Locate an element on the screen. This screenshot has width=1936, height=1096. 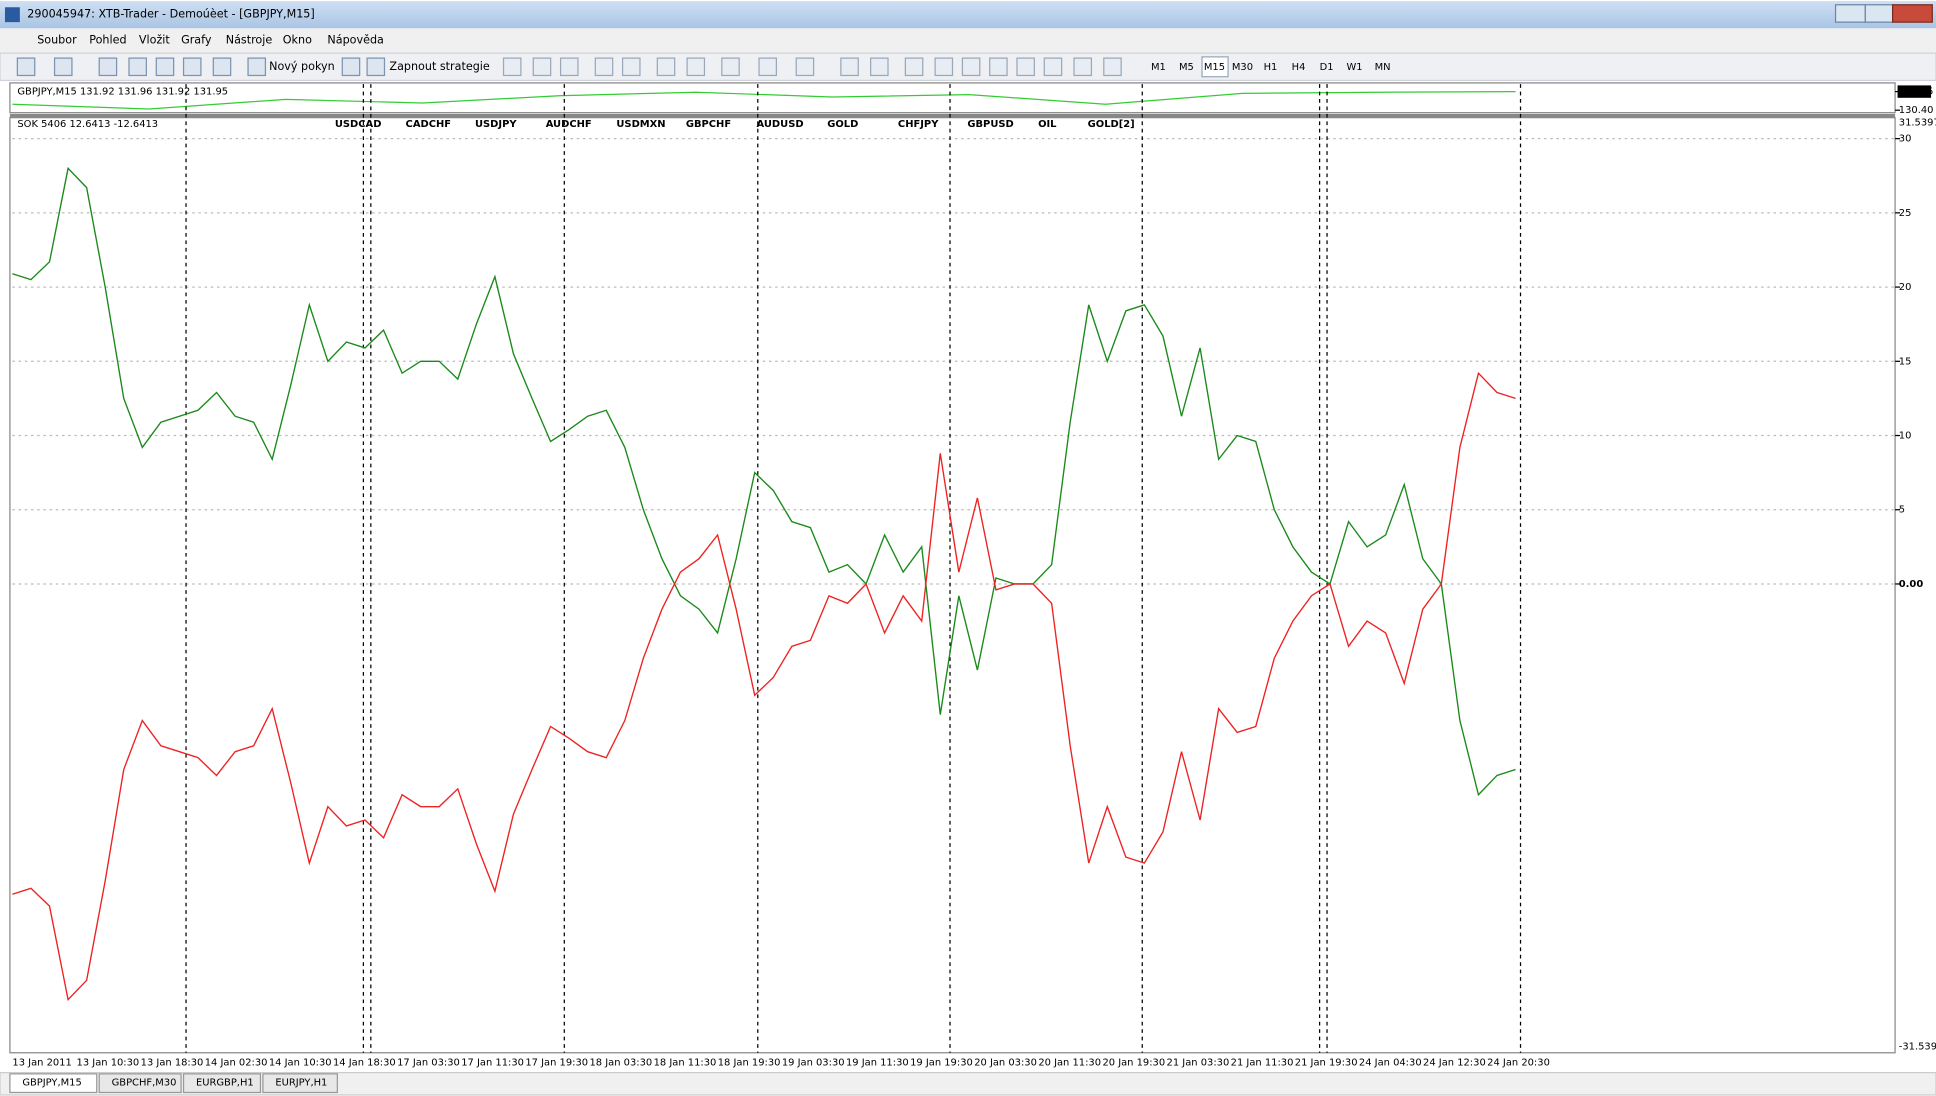
chart-tab-label: EURJPY,H1 is located at coordinates (301, 1083).